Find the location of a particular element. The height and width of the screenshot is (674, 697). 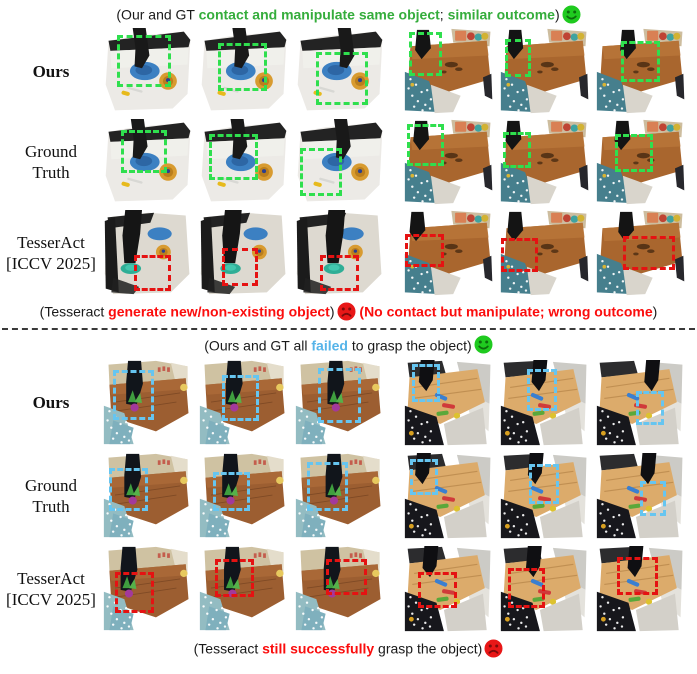

caption-text: (Our and GT is located at coordinates (157, 14).